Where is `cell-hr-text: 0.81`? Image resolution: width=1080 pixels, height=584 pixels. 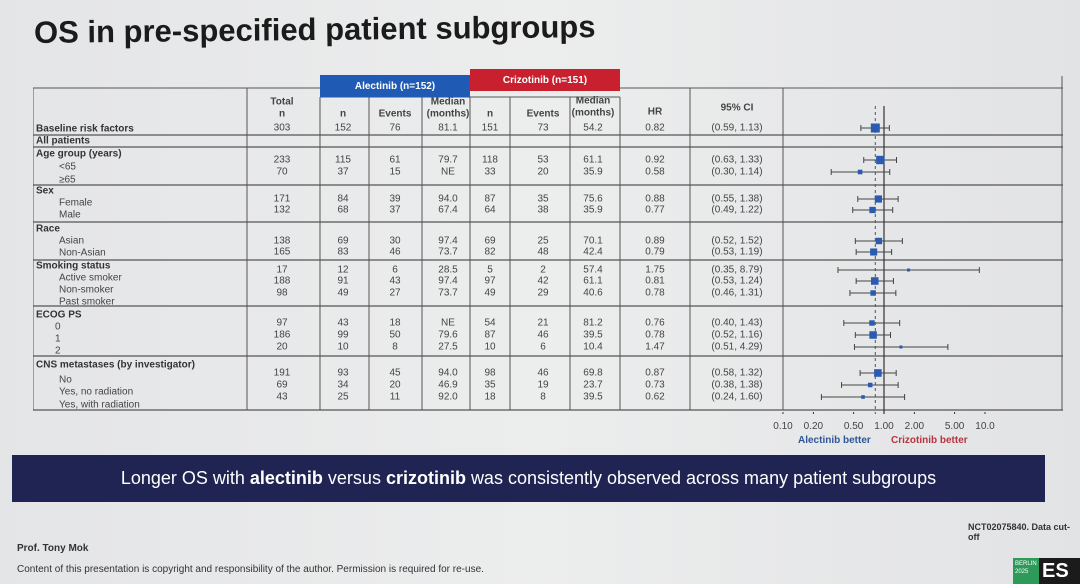 cell-hr-text: 0.81 is located at coordinates (655, 281).